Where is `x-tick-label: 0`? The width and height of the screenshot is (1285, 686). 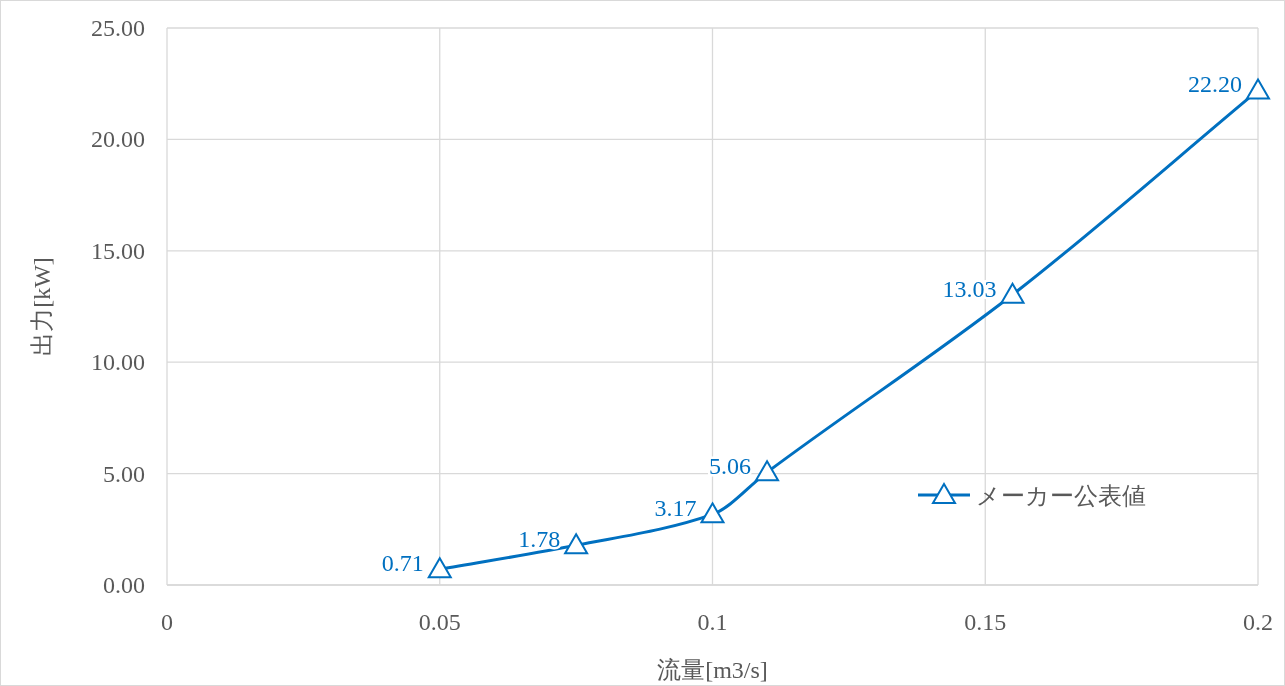
x-tick-label: 0 is located at coordinates (167, 622).